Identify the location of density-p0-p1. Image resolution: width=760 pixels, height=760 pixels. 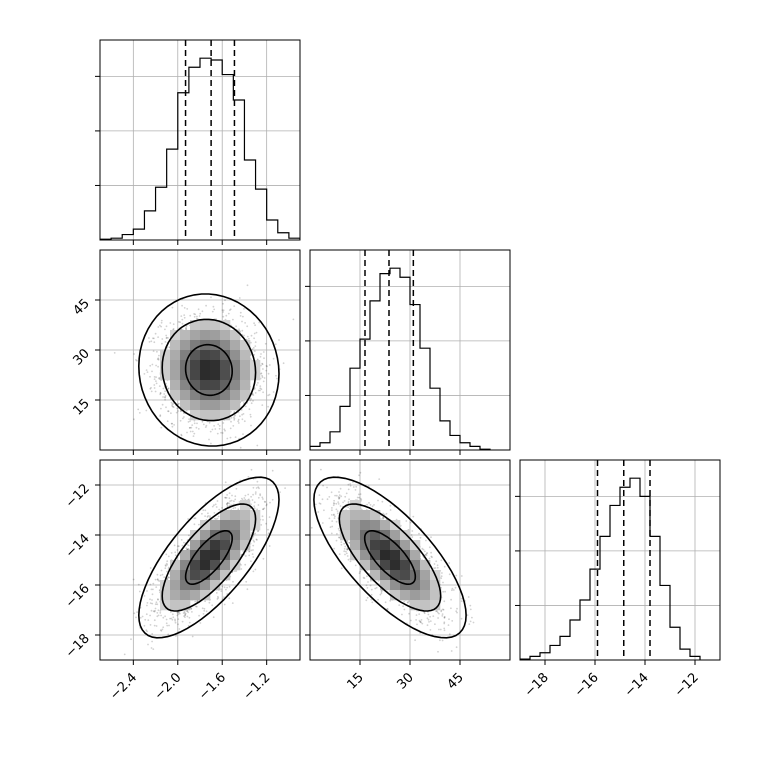
(210, 370).